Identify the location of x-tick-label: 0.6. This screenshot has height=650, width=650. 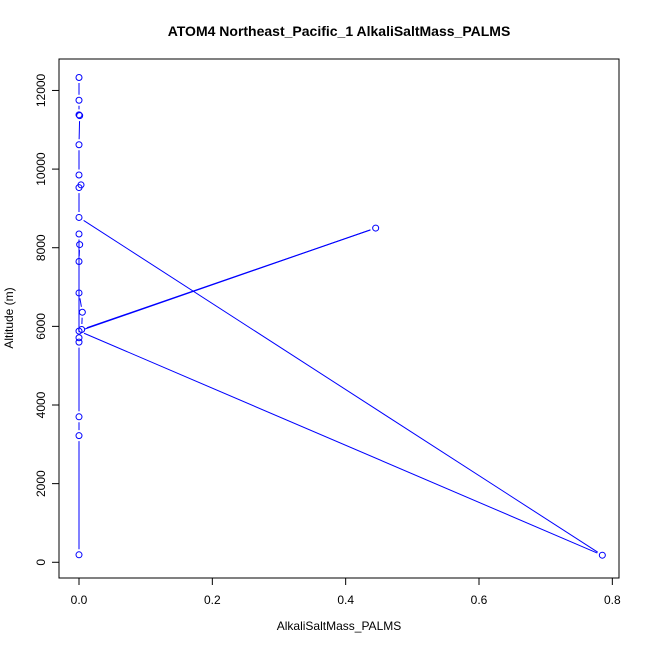
(479, 600).